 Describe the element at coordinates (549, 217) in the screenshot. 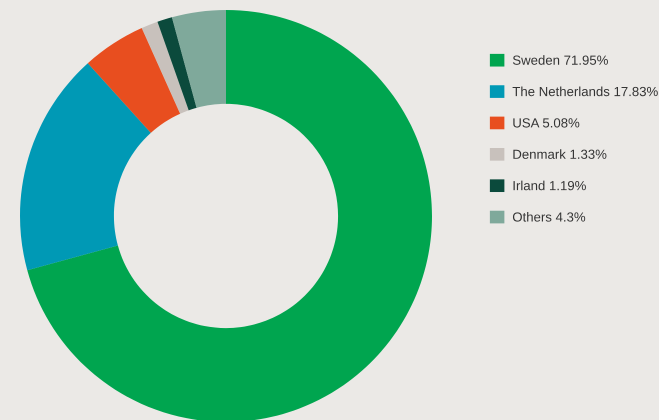

I see `legend-label: Others 4.3%` at that location.